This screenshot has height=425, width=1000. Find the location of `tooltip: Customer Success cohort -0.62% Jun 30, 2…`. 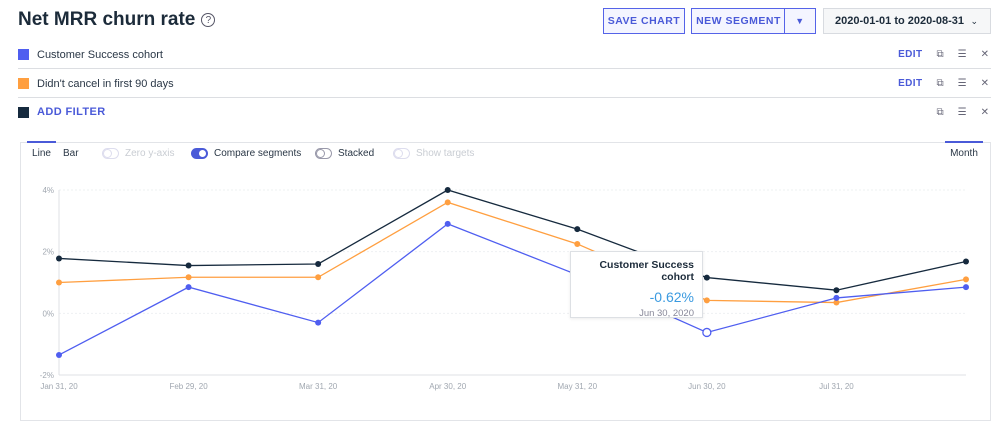

tooltip: Customer Success cohort -0.62% Jun 30, 2… is located at coordinates (636, 285).